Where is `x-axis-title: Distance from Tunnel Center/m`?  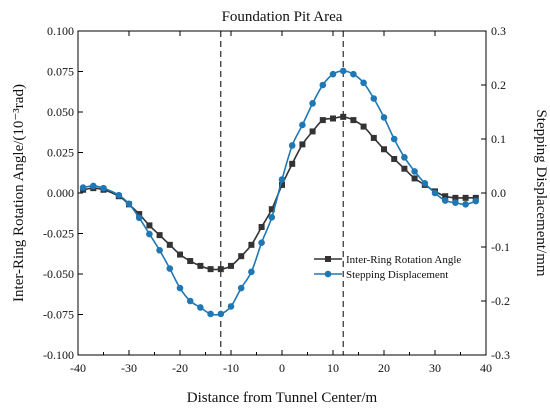 x-axis-title: Distance from Tunnel Center/m is located at coordinates (282, 398).